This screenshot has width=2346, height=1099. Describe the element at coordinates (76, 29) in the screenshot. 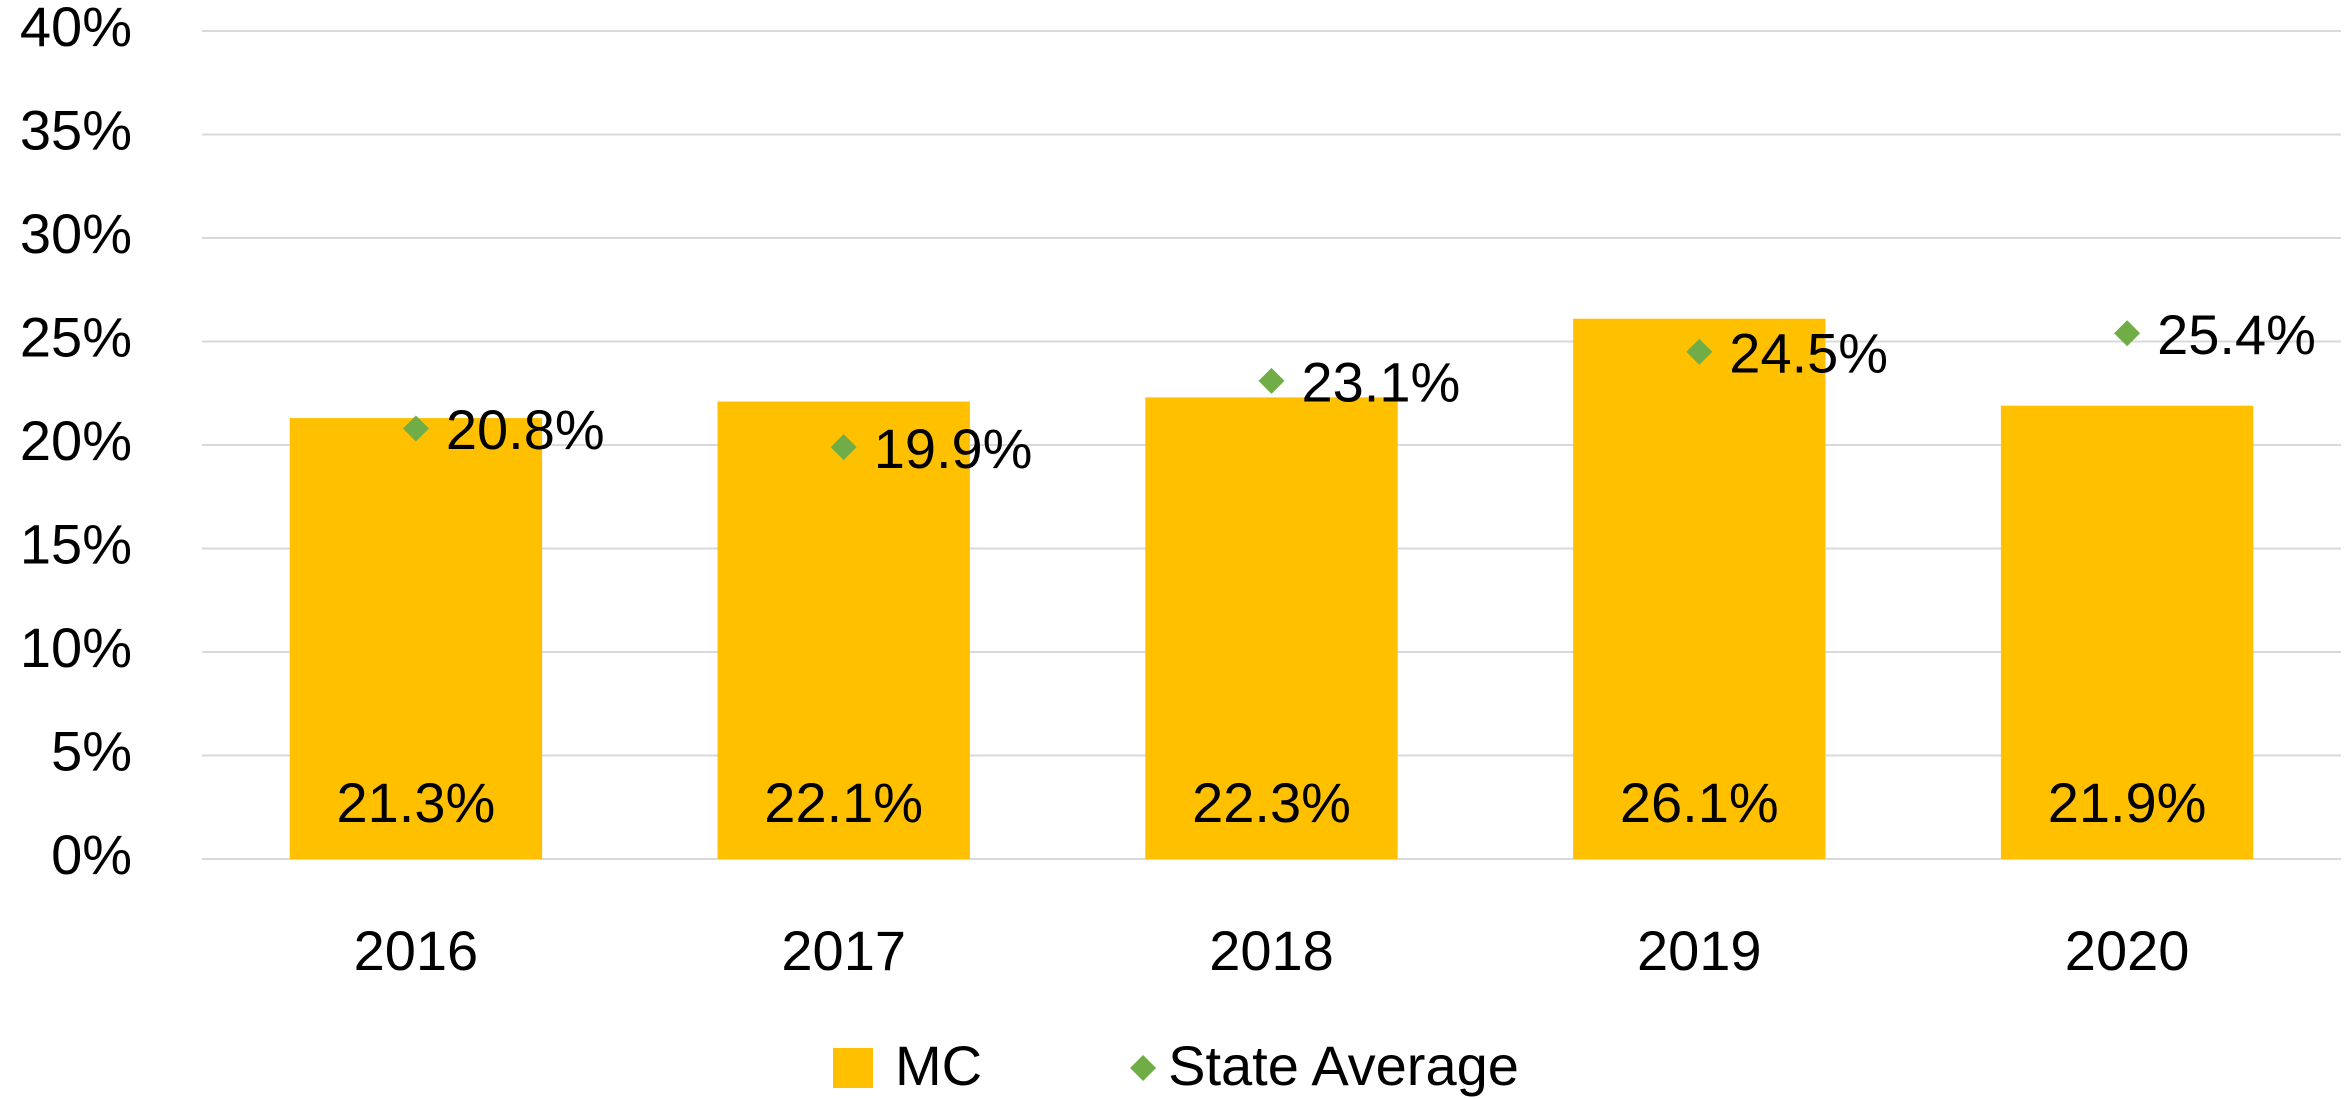

I see `y-tick-label: 40%` at that location.